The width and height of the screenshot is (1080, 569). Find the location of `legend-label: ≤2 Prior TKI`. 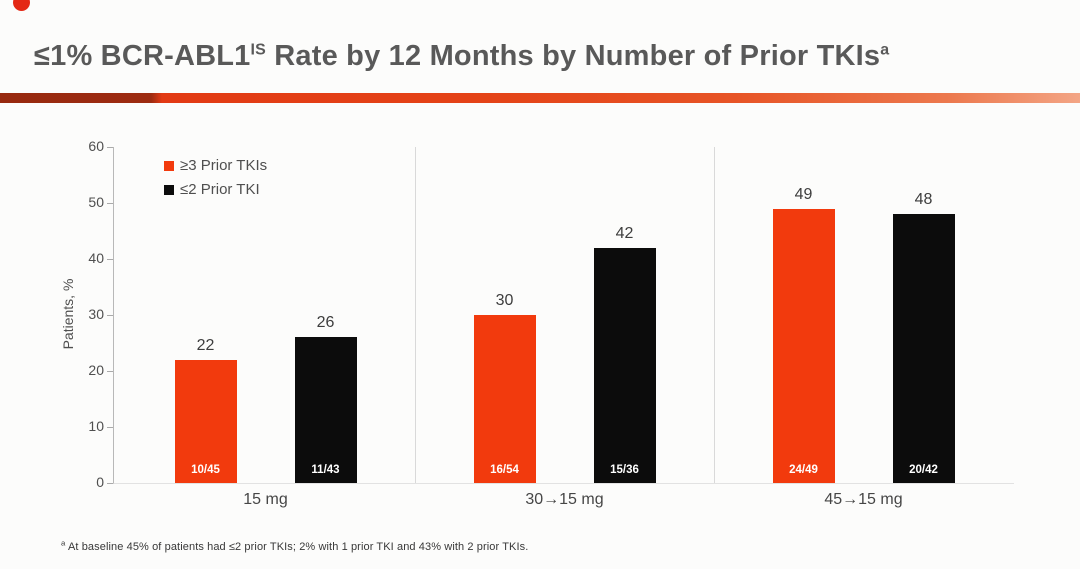

legend-label: ≤2 Prior TKI is located at coordinates (220, 189).